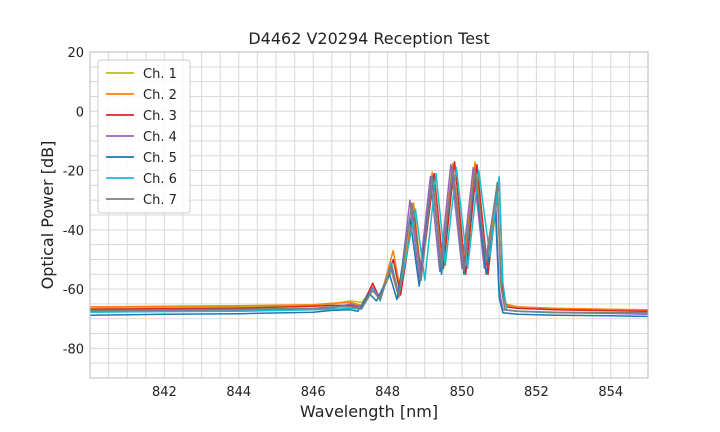  Describe the element at coordinates (160, 137) in the screenshot. I see `legend-label: Ch. 4` at that location.